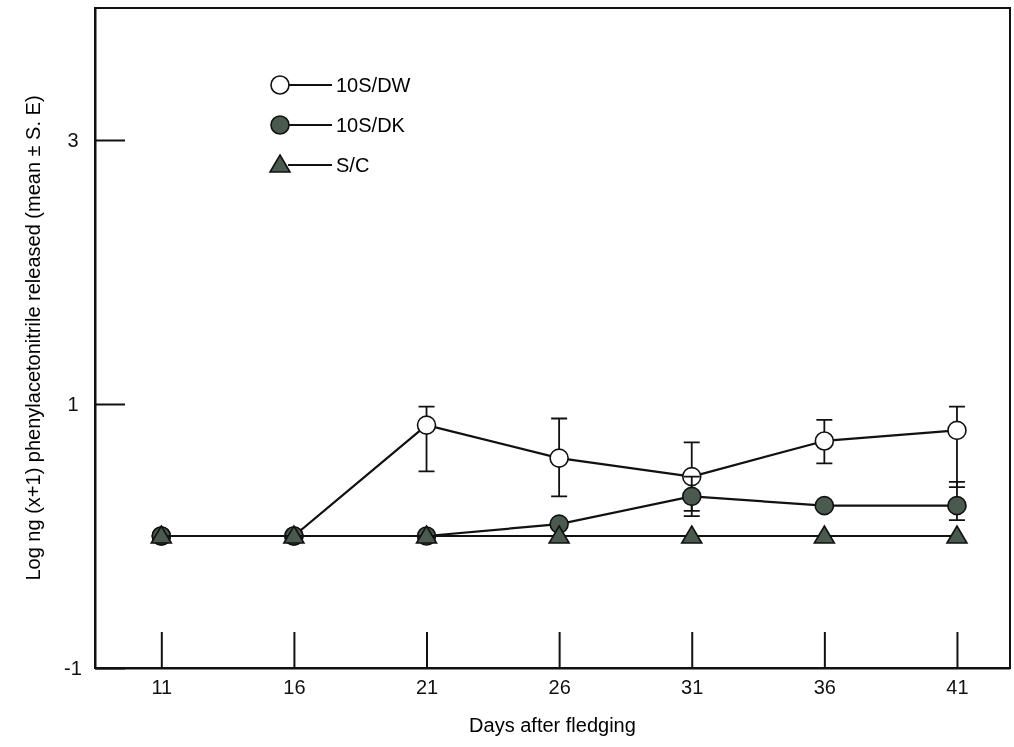 Image resolution: width=1014 pixels, height=747 pixels. What do you see at coordinates (427, 687) in the screenshot?
I see `x-tick-label: 21` at bounding box center [427, 687].